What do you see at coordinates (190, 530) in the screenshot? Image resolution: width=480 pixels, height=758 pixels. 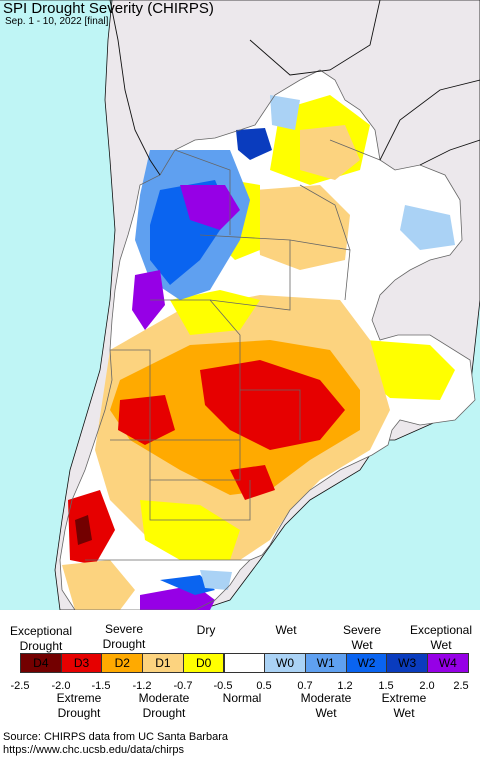 I see `patch-d0-patagonia` at bounding box center [190, 530].